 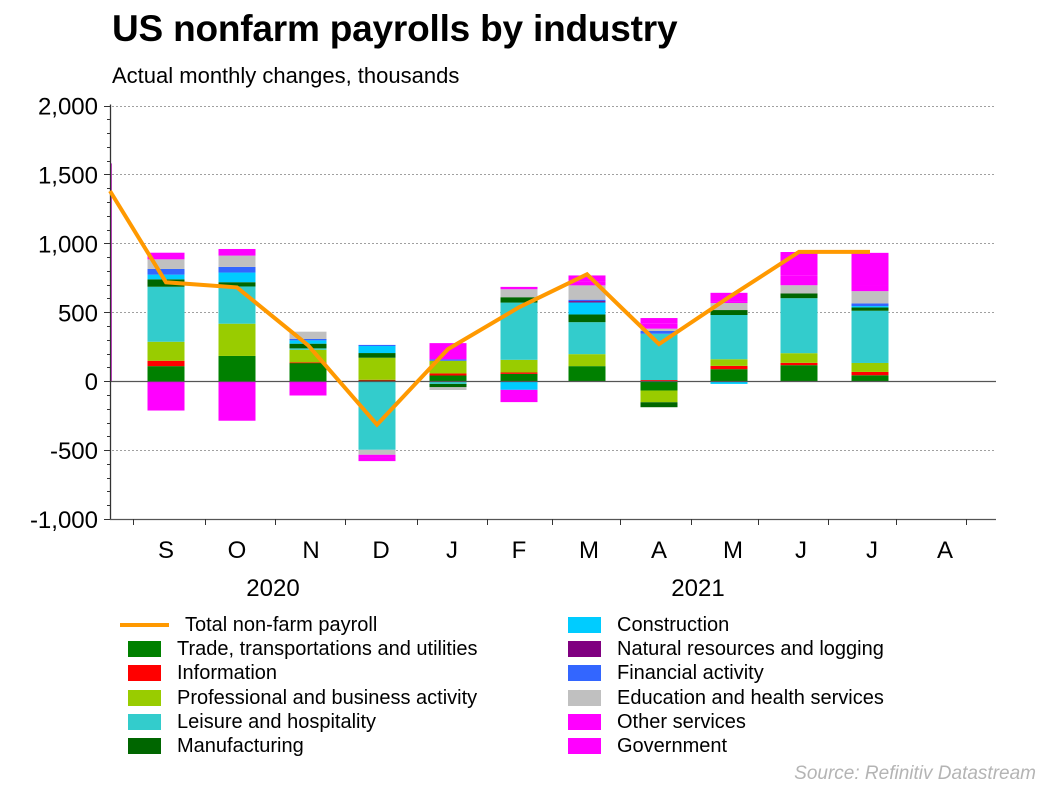 What do you see at coordinates (281, 625) in the screenshot?
I see `legend-label: Total non-farm payroll` at bounding box center [281, 625].